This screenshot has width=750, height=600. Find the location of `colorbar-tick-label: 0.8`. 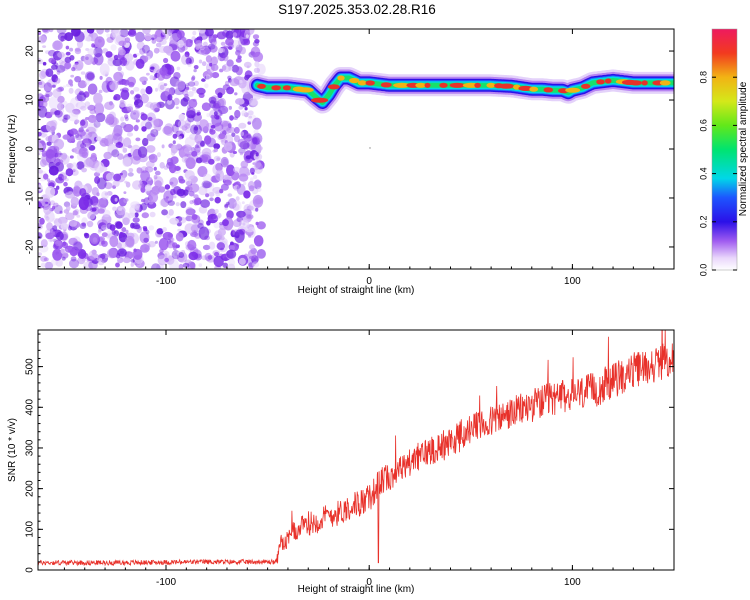

colorbar-tick-label: 0.8 is located at coordinates (703, 77).